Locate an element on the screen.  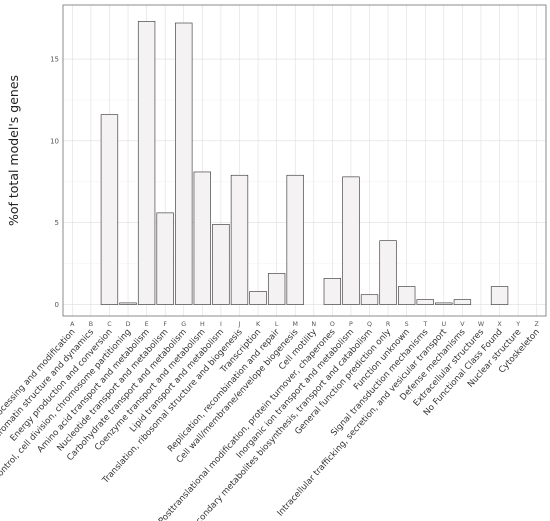
bar-U is located at coordinates (444, 303).